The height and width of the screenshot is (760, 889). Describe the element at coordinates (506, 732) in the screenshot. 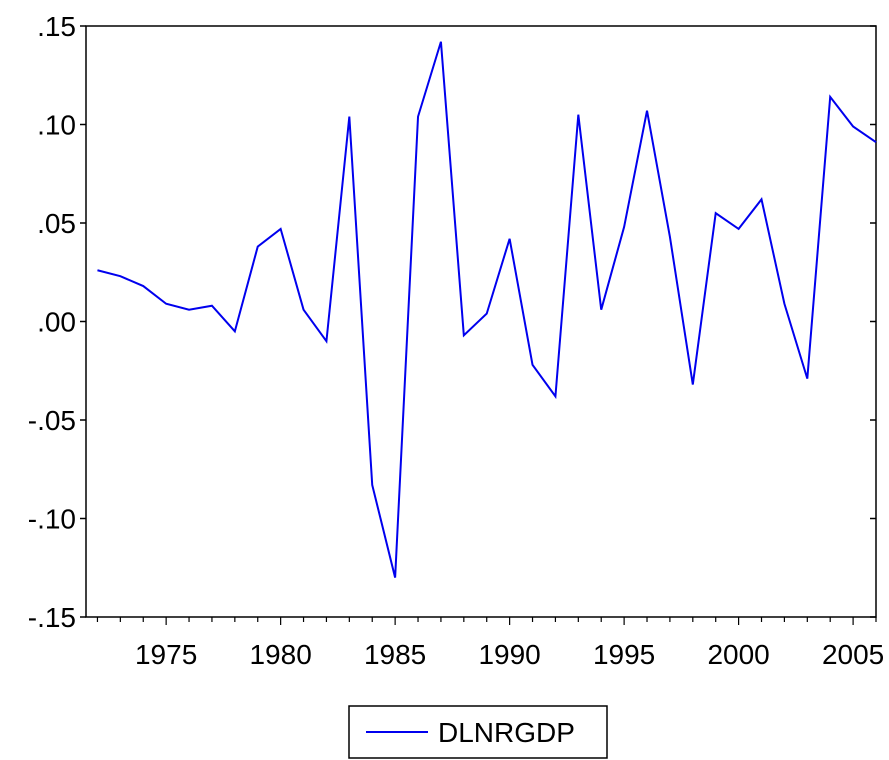

I see `legend-label-dlnrgdp: DLNRGDP` at that location.